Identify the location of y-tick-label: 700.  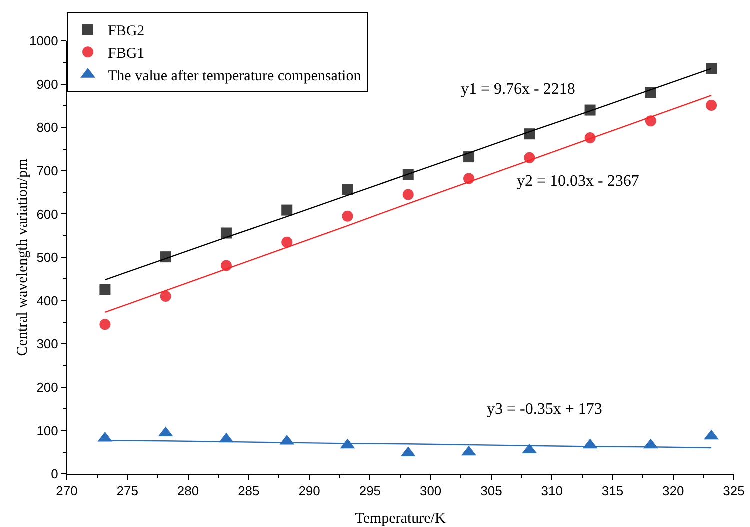
(47, 170).